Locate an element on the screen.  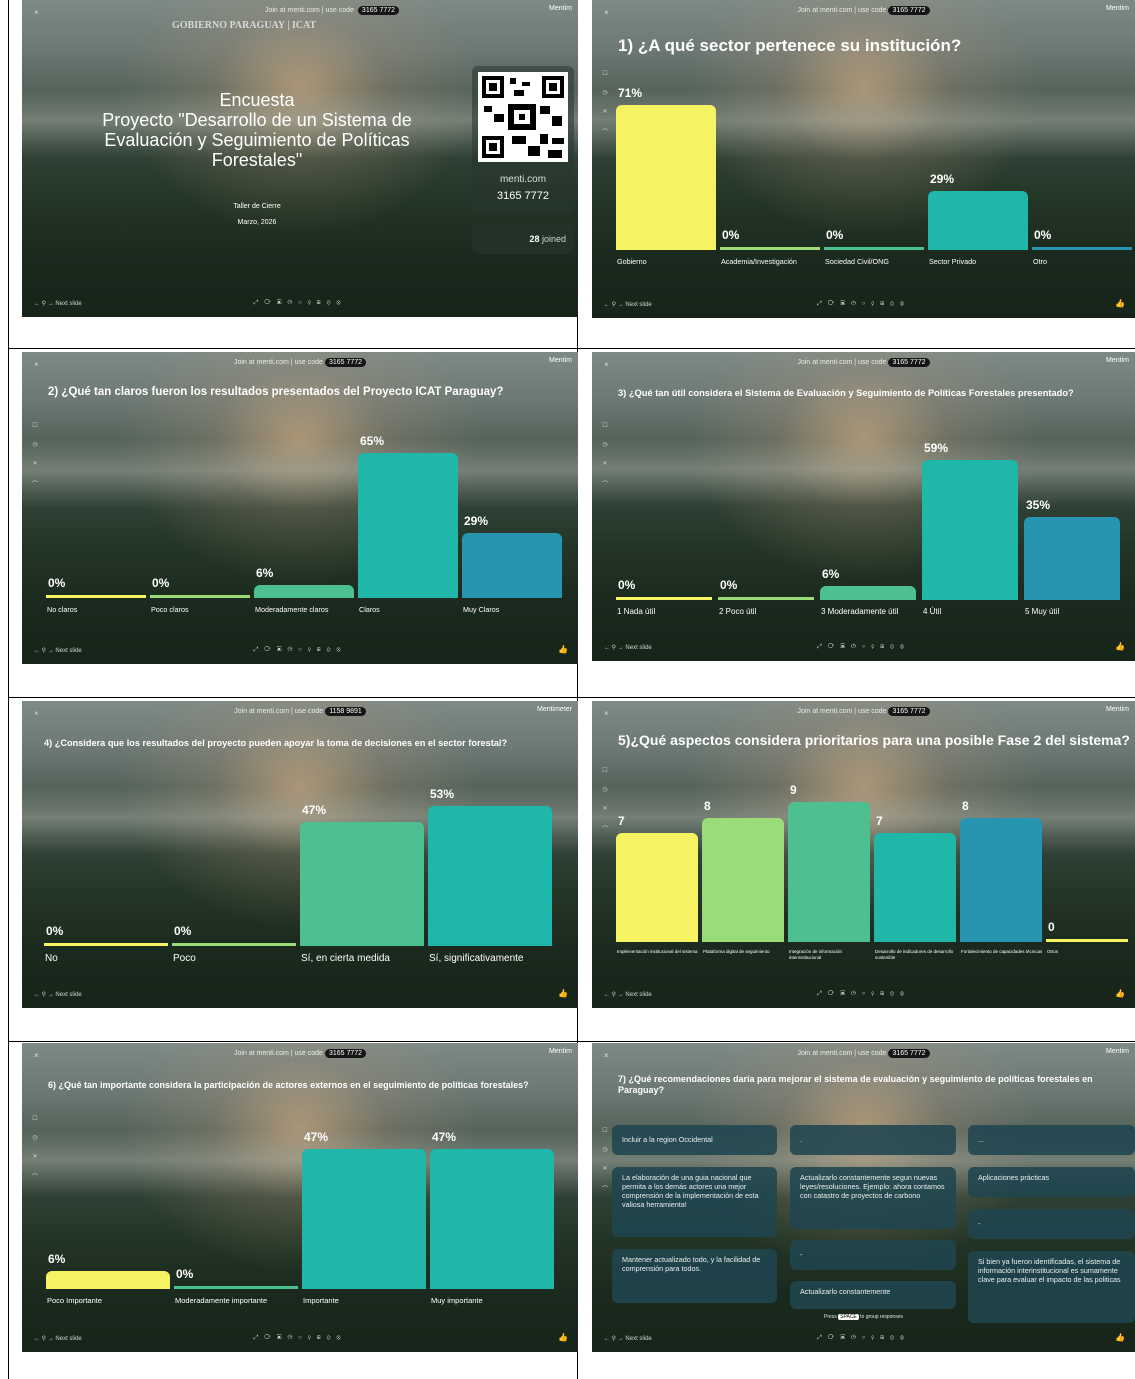
response-card: . is located at coordinates (873, 1140).